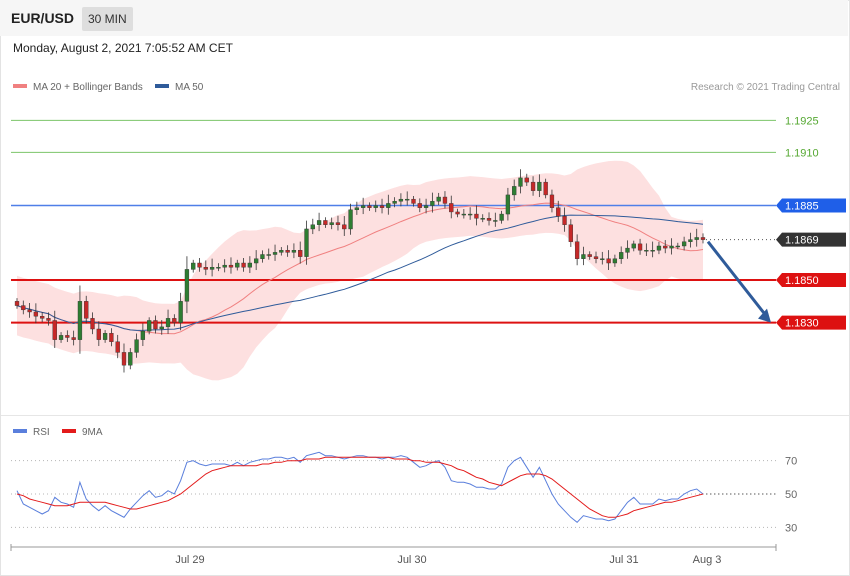 The image size is (850, 576). I want to click on rsi-tick-label-70: 70, so click(791, 462).